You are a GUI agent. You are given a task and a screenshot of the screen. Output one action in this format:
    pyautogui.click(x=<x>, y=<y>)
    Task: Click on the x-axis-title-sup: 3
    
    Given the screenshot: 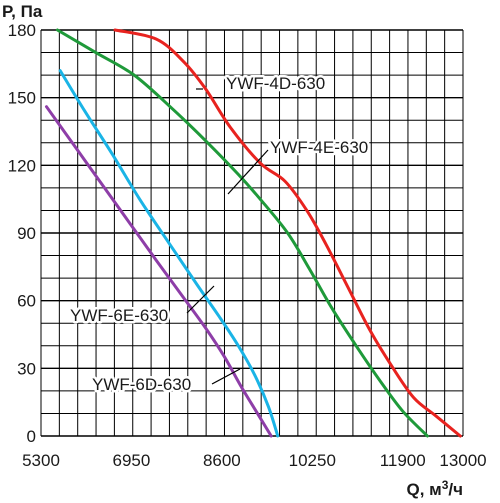 What is the action you would take?
    pyautogui.click(x=445, y=485)
    